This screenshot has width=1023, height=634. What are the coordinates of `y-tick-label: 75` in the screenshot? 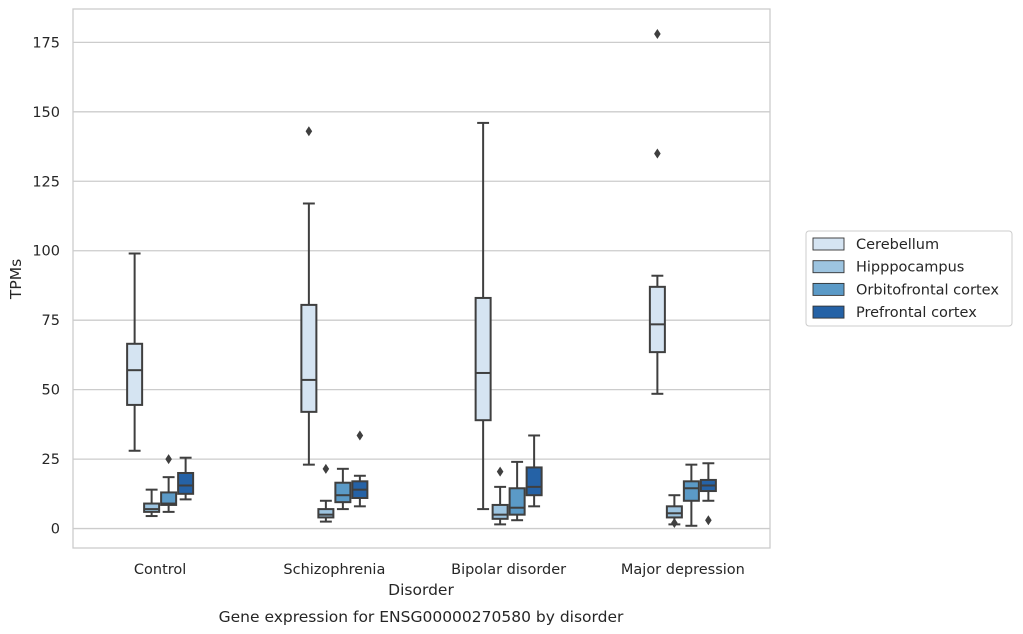 It's located at (51, 321).